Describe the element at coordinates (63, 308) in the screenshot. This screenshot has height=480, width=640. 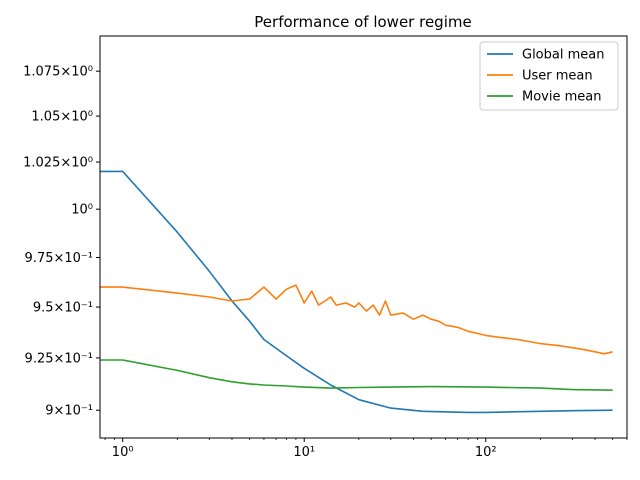
I see `y-tick-label: 9.5×10⁻¹` at that location.